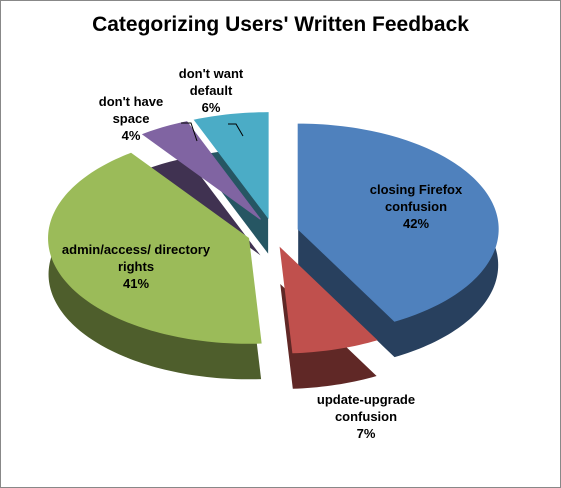 The image size is (561, 488). What do you see at coordinates (416, 198) in the screenshot?
I see `category-label: closing Firefox confusion` at bounding box center [416, 198].